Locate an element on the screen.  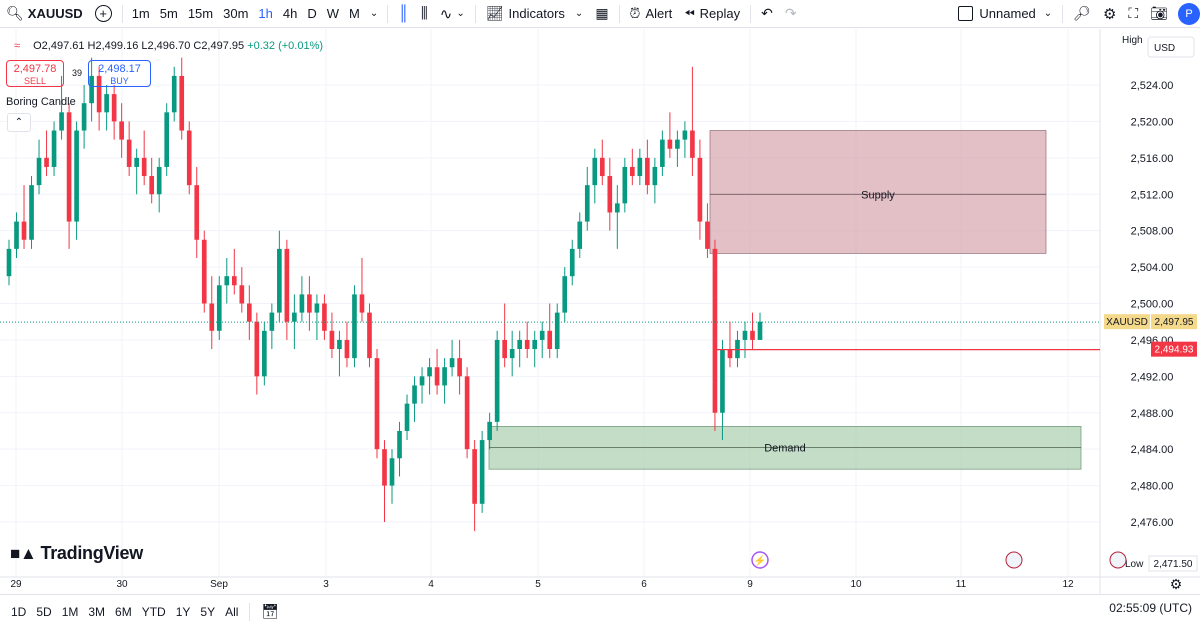
timeframe-1h: 1h is located at coordinates (265, 13).